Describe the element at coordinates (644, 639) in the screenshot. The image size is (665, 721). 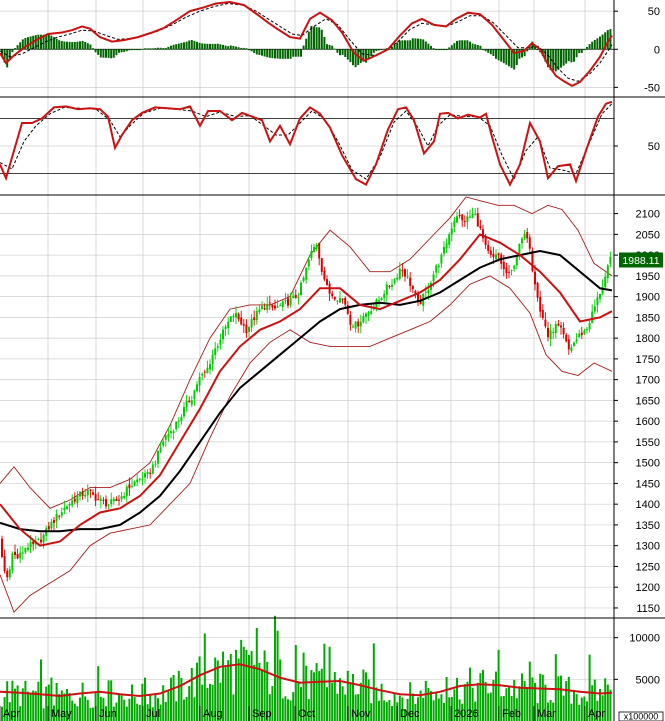
I see `volume-tick-label-0: 10000` at that location.